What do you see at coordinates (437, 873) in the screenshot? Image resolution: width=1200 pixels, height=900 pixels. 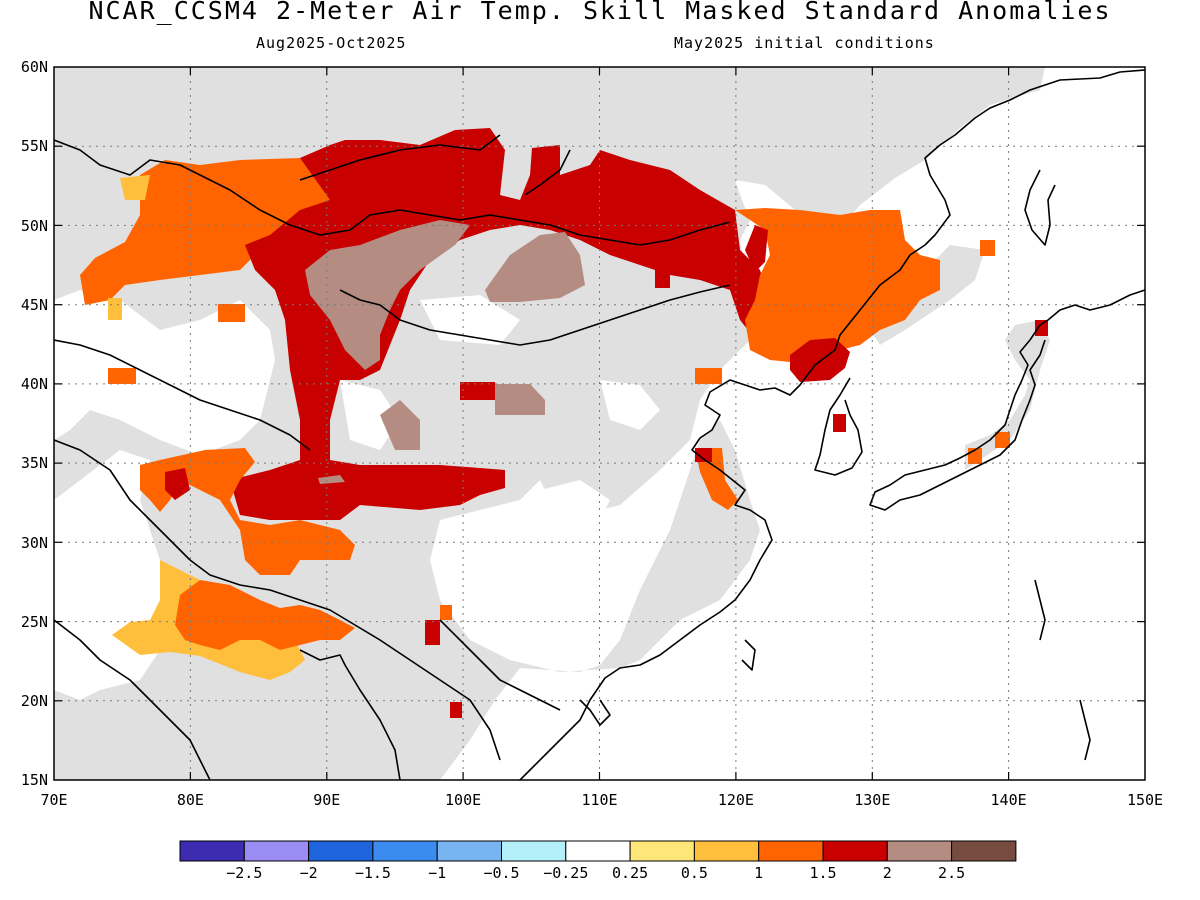 I see `colorbar-label: −1` at bounding box center [437, 873].